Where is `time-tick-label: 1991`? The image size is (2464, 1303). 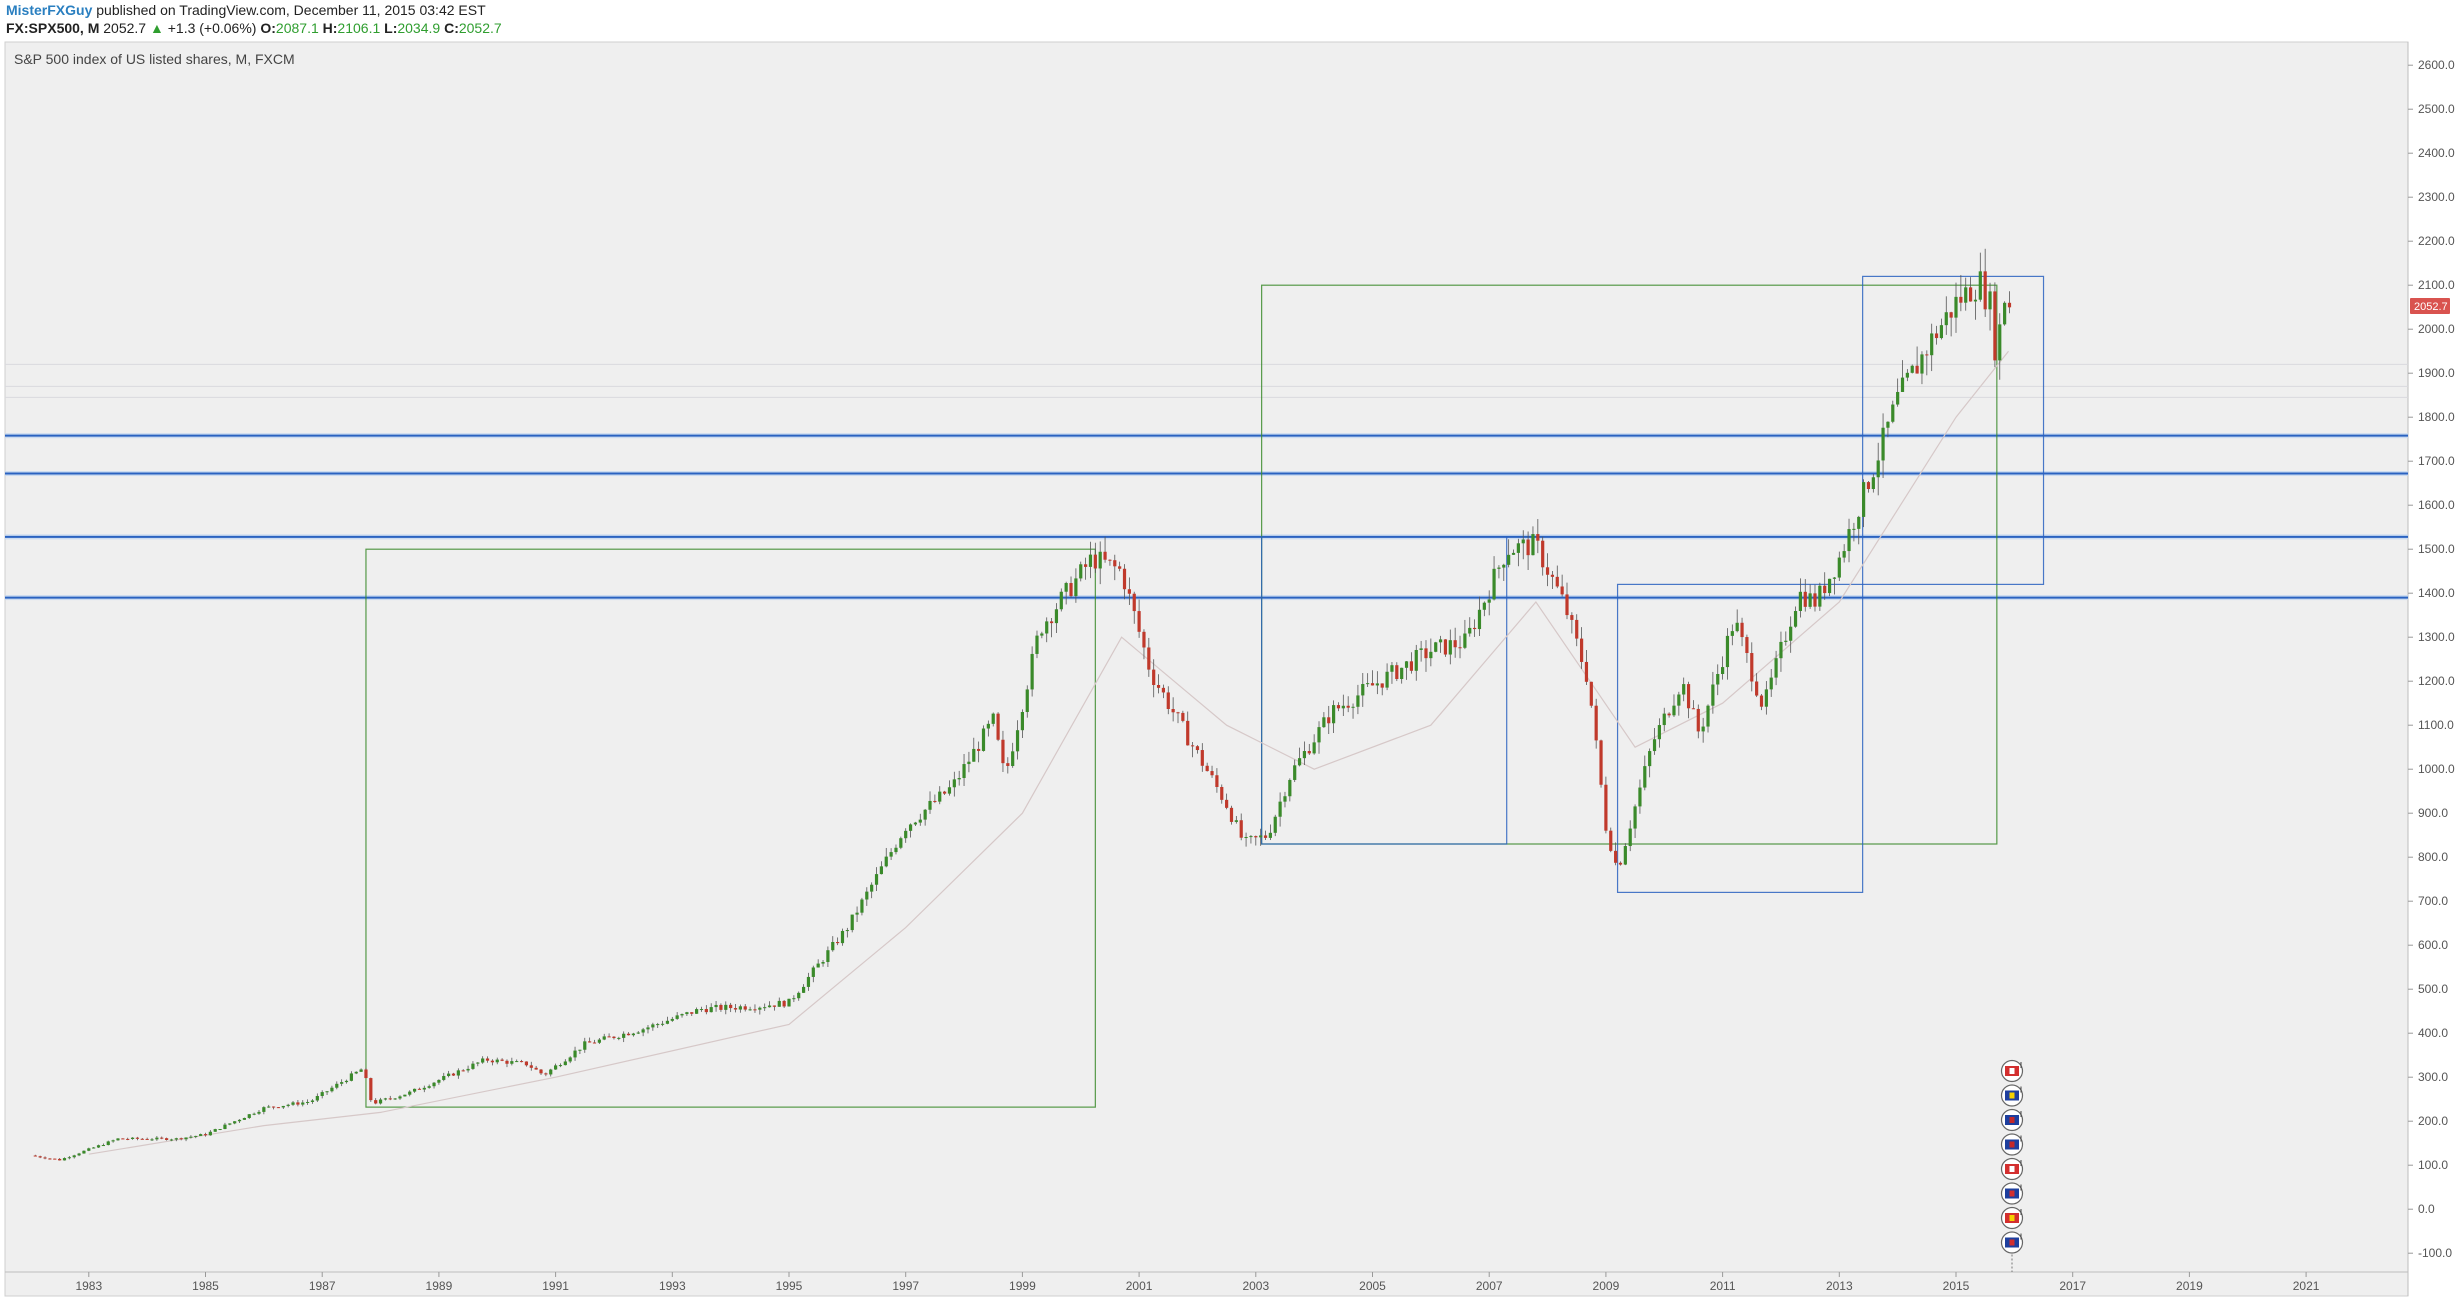 time-tick-label: 1991 is located at coordinates (555, 1286).